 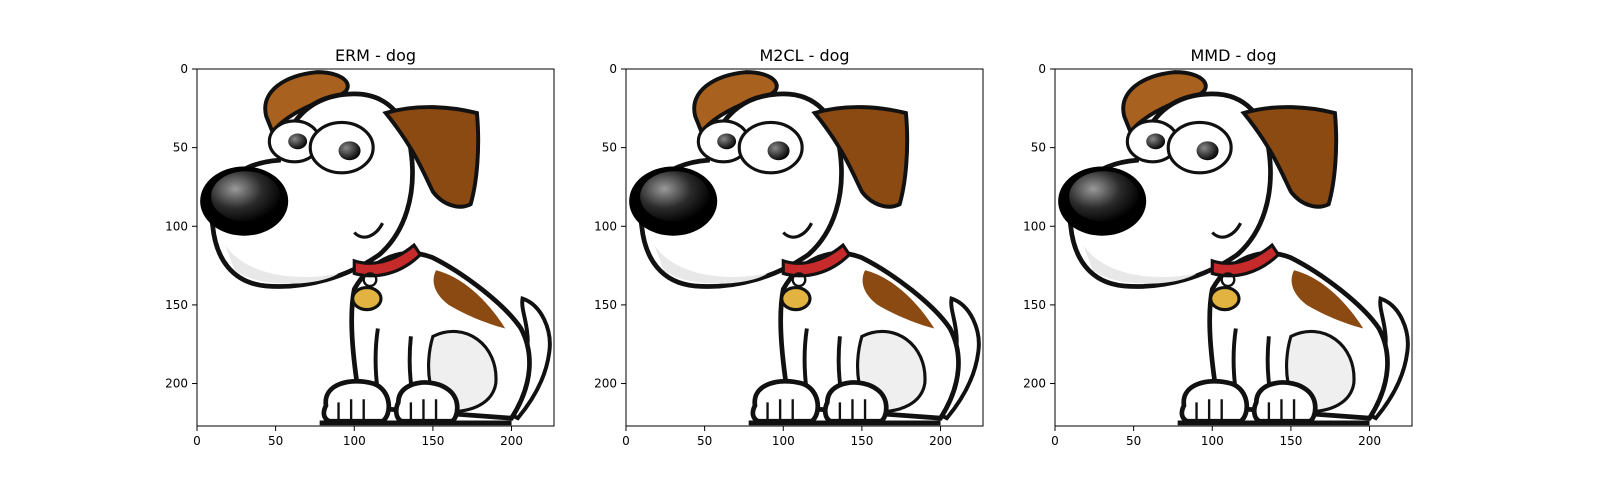 I want to click on panel-title: ERM - dog, so click(x=375, y=55).